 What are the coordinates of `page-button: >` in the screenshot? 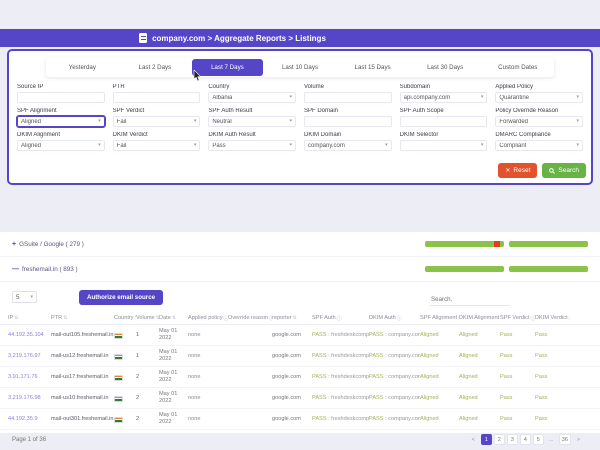 It's located at (578, 439).